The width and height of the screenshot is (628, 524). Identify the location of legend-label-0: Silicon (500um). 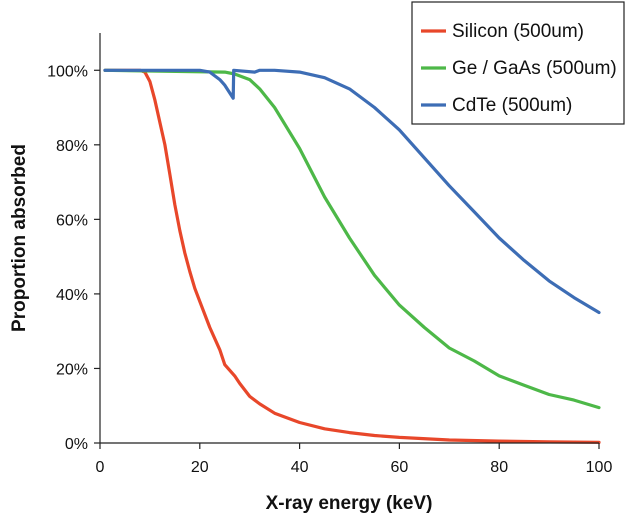
(518, 31).